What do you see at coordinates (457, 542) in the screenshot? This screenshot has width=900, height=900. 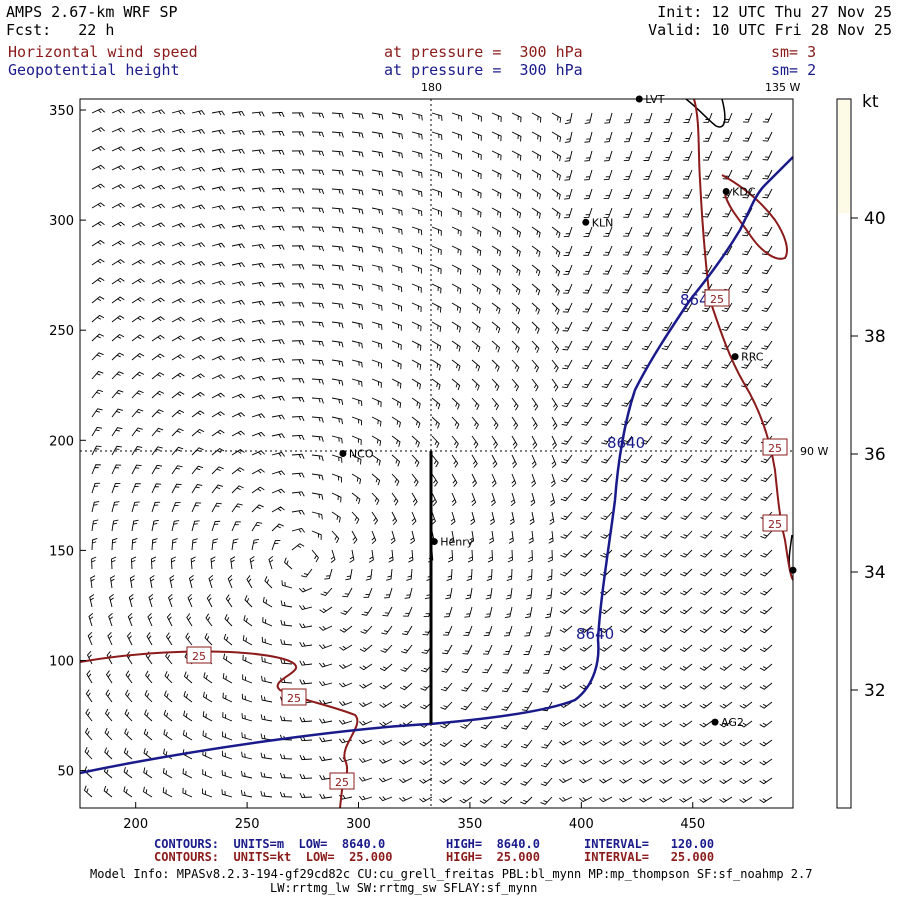 I see `station-label: Henry` at bounding box center [457, 542].